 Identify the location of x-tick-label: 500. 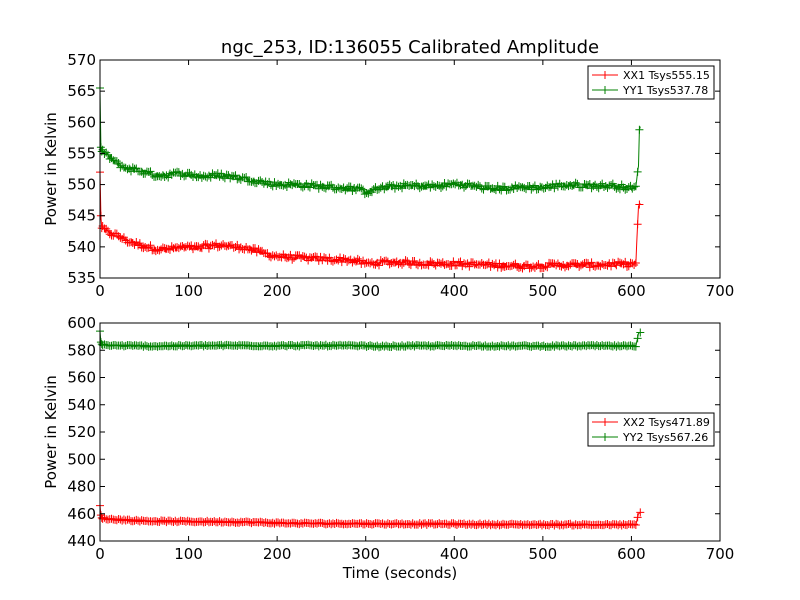
(543, 554).